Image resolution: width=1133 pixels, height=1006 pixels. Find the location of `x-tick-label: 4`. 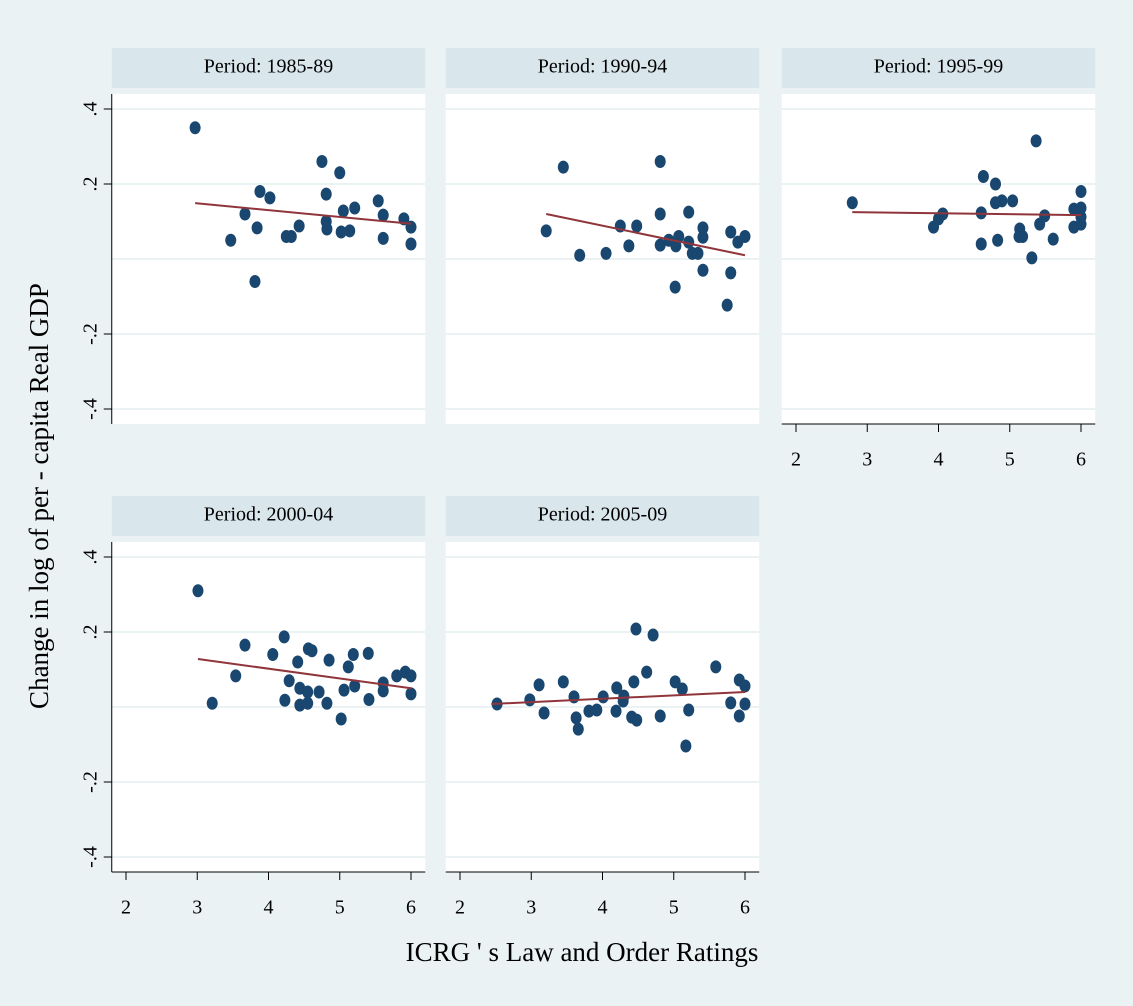

x-tick-label: 4 is located at coordinates (269, 908).